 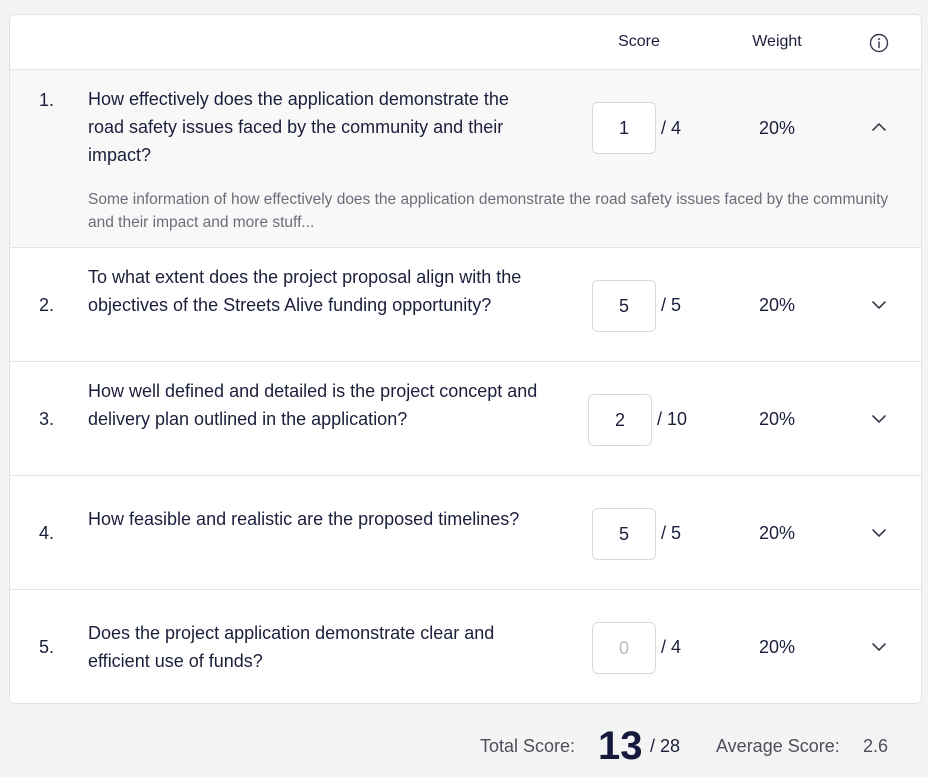 I want to click on table-header: Score Weight, so click(x=465, y=42).